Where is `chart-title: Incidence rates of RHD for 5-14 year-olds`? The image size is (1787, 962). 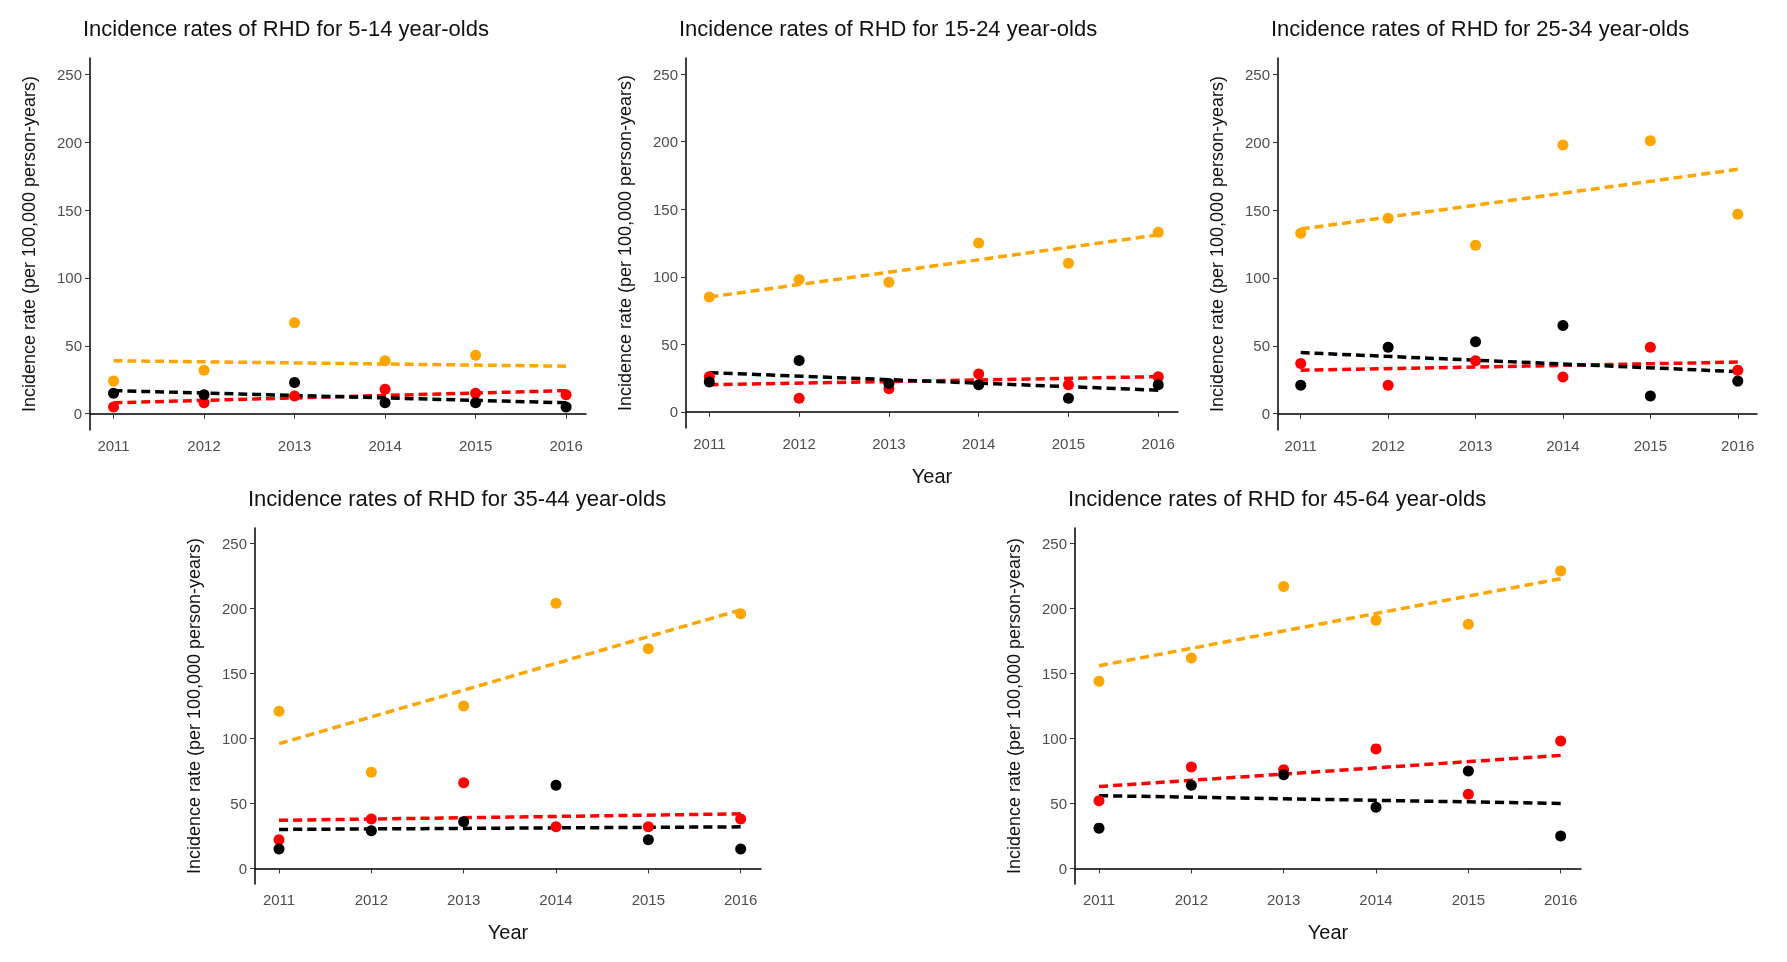
chart-title: Incidence rates of RHD for 5-14 year-olds is located at coordinates (286, 28).